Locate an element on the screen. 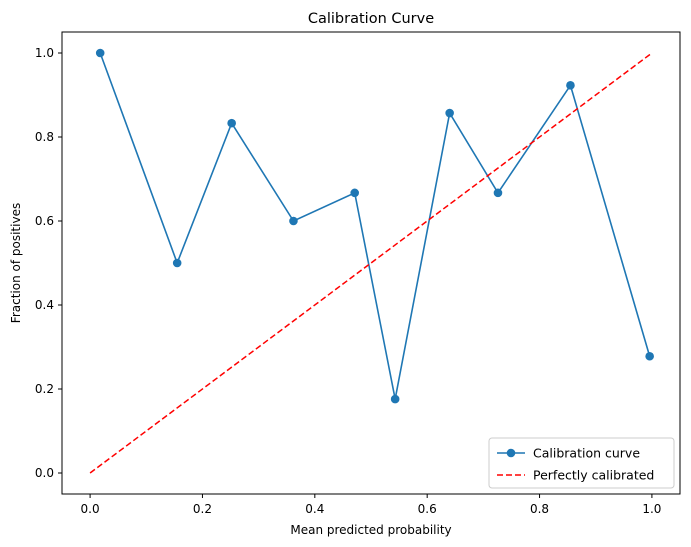  legend-box is located at coordinates (581, 463).